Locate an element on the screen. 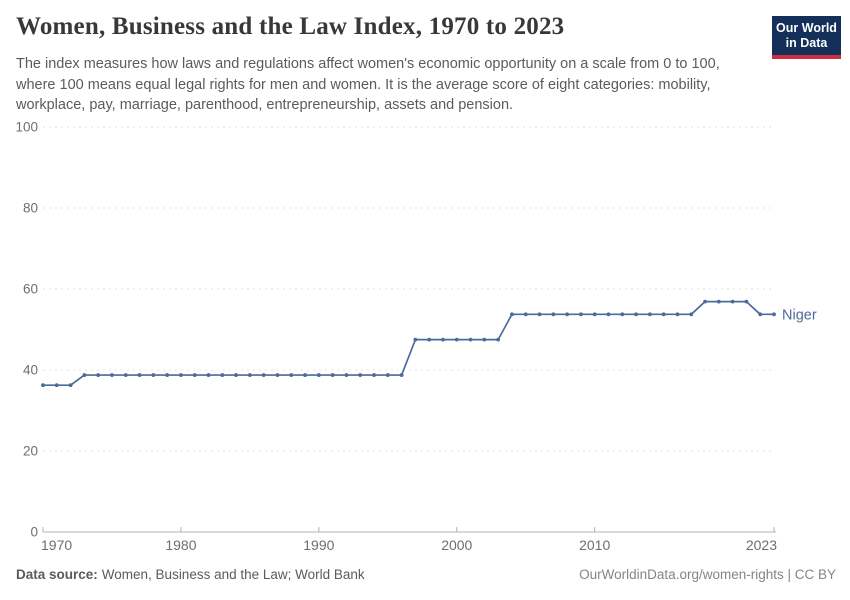  data-line is located at coordinates (408, 343).